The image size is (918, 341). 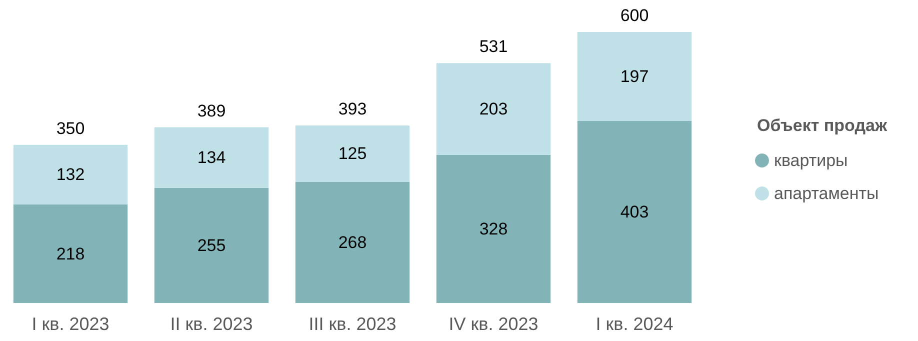 I want to click on data-label: 403, so click(x=634, y=212).